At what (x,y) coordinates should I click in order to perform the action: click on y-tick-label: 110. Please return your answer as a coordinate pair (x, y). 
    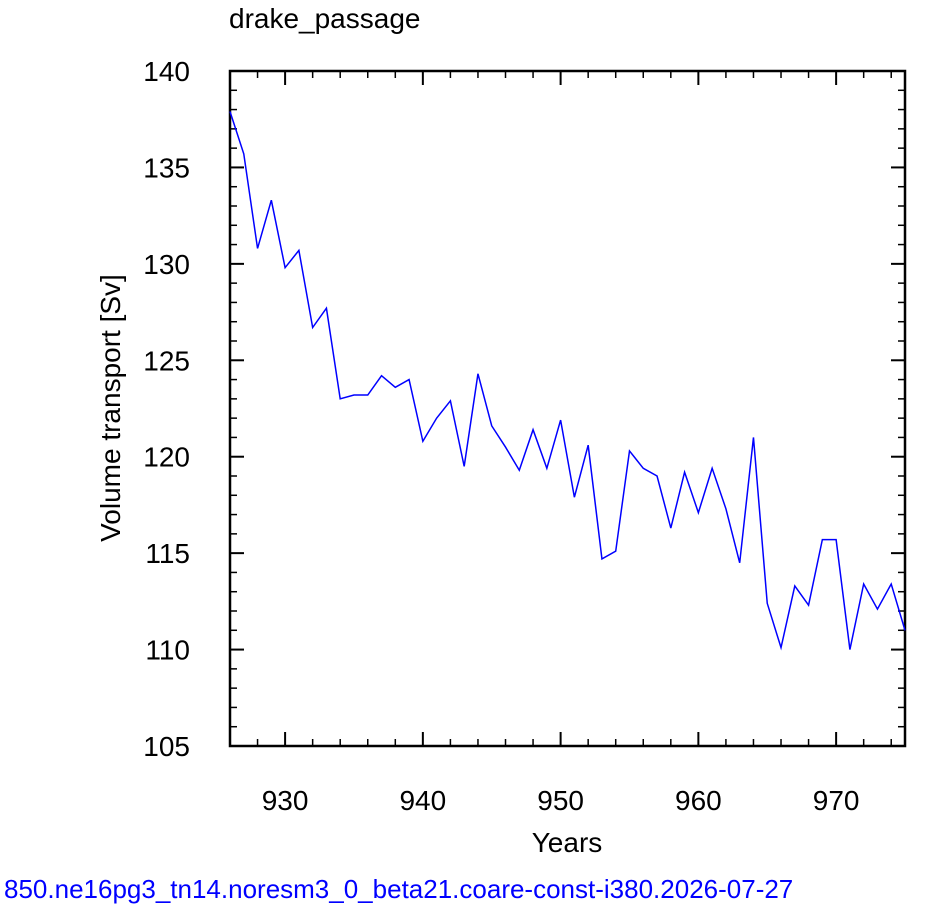
    Looking at the image, I should click on (167, 650).